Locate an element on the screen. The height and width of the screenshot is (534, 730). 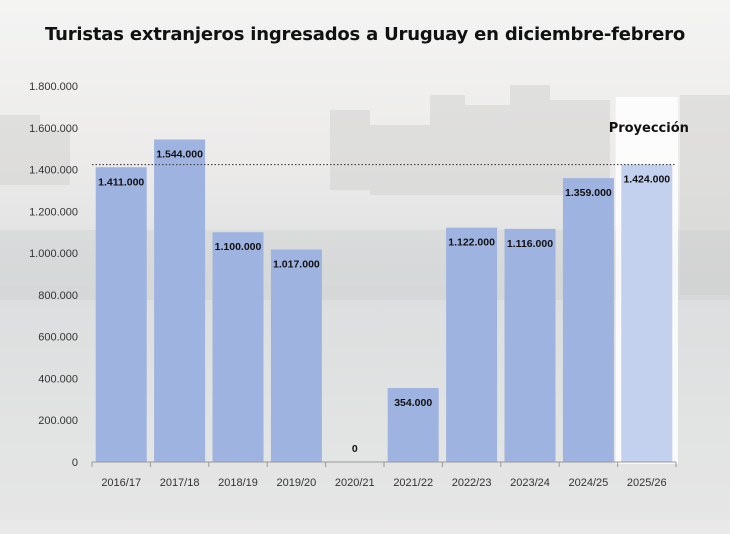
y-tick-label: 0 is located at coordinates (75, 463).